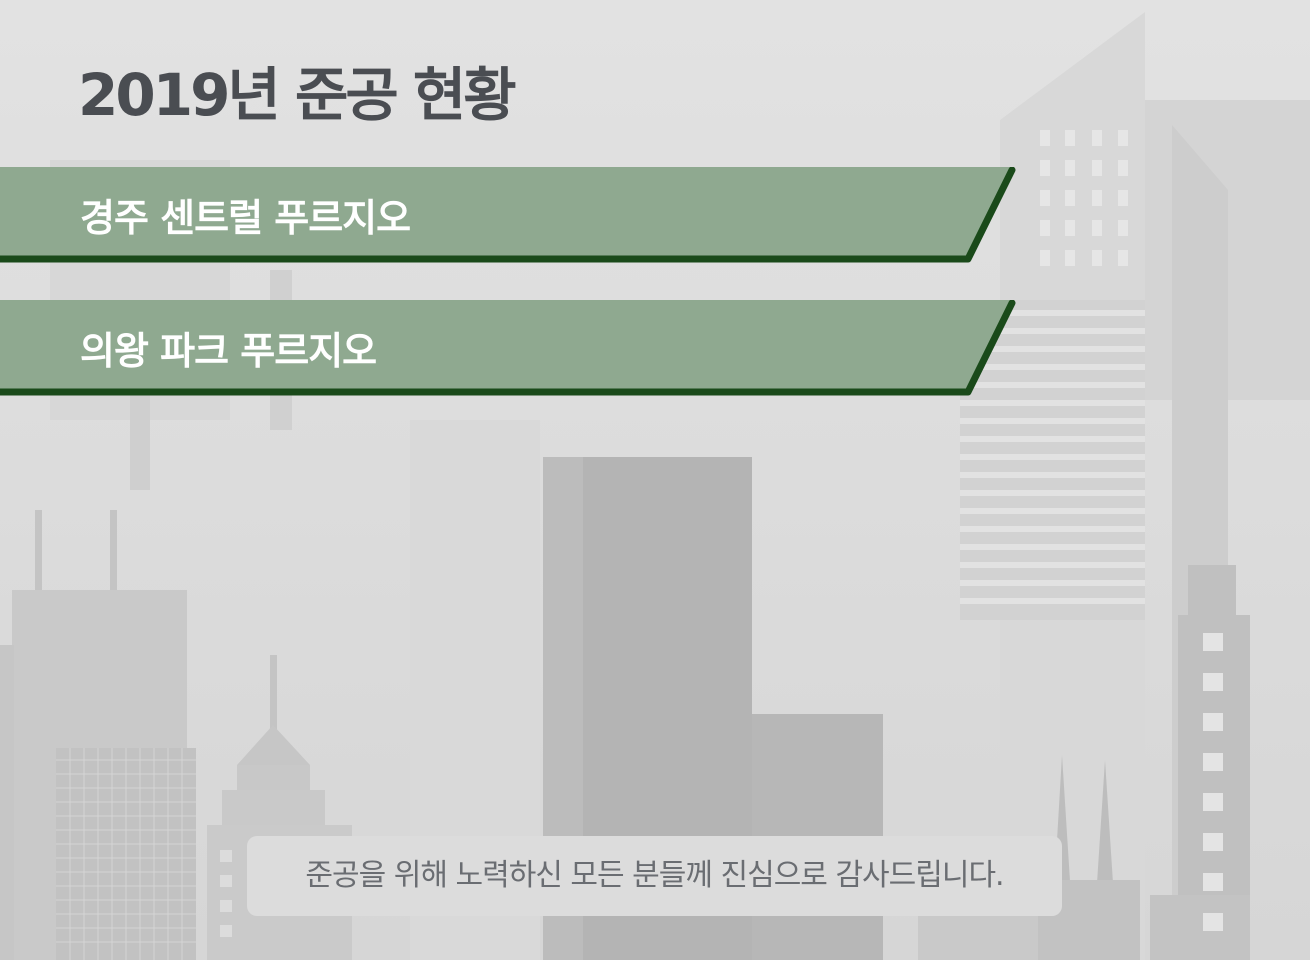 The width and height of the screenshot is (1310, 960). What do you see at coordinates (297, 95) in the screenshot?
I see `page-title: 2019년 준공 현황` at bounding box center [297, 95].